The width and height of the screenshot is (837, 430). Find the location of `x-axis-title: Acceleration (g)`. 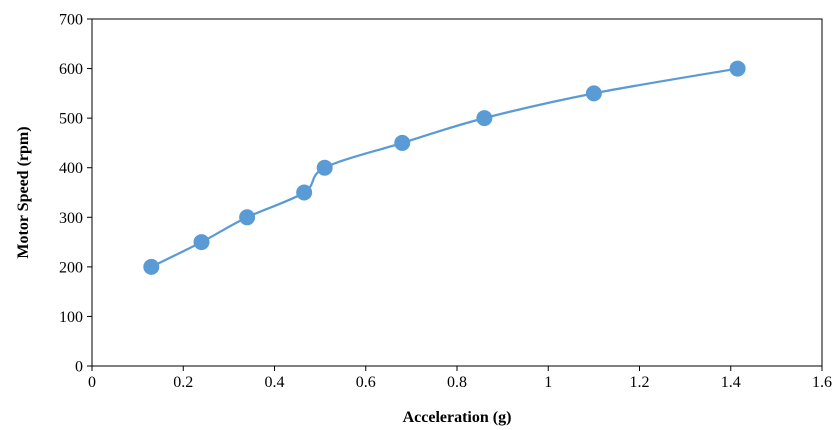

x-axis-title: Acceleration (g) is located at coordinates (457, 417).